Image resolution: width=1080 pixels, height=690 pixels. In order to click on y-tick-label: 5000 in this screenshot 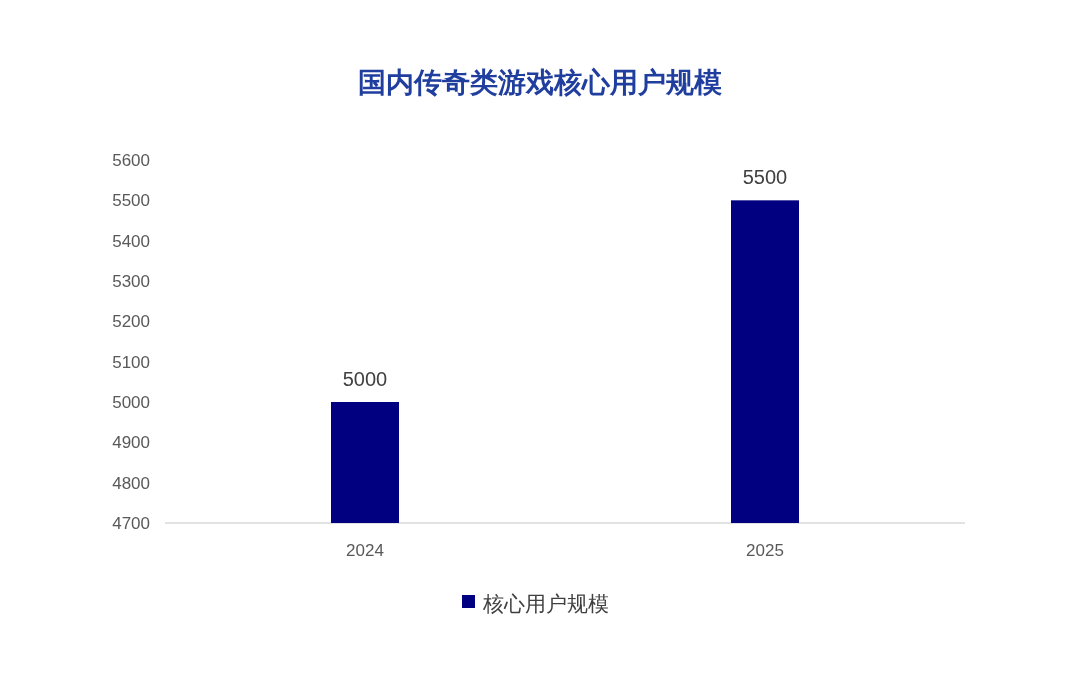, I will do `click(131, 402)`.